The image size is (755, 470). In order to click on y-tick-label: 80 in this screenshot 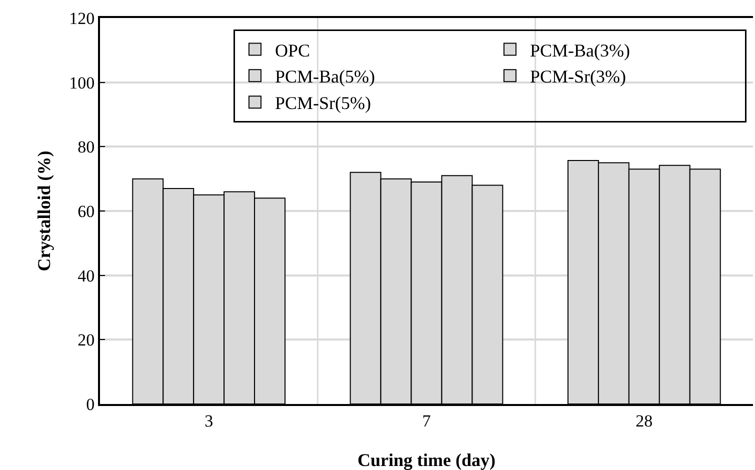, I will do `click(86, 147)`.